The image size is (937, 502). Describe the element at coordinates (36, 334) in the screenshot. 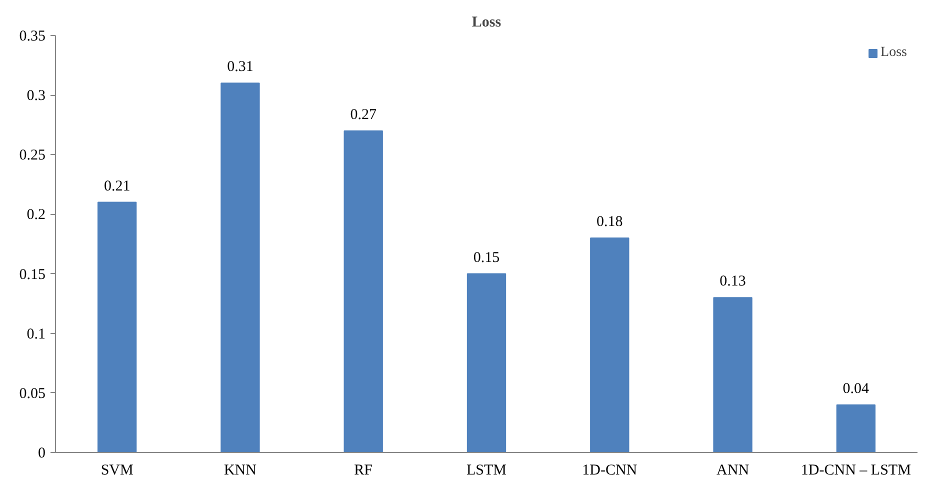

I see `y-tick-label: 0.1` at that location.